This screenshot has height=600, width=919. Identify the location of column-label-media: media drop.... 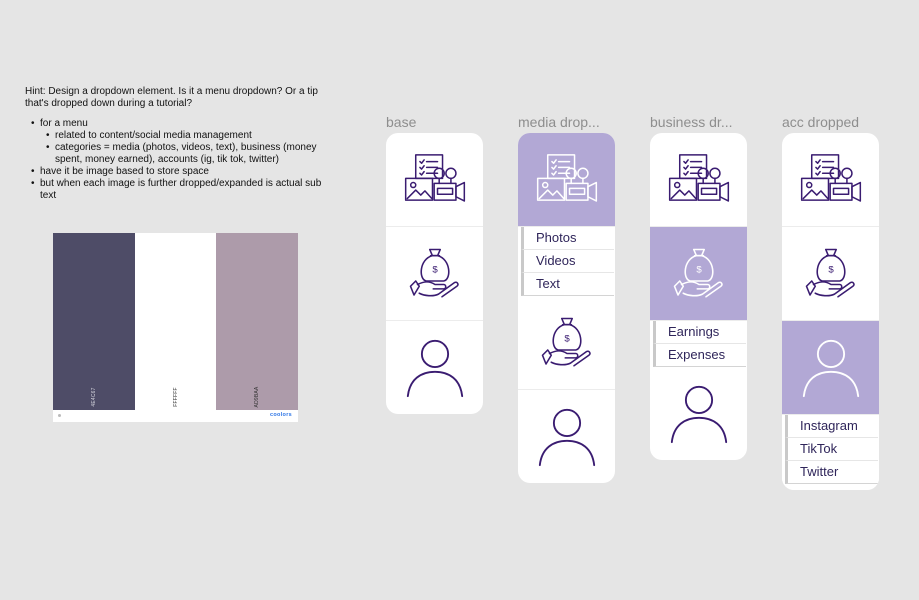
(559, 122).